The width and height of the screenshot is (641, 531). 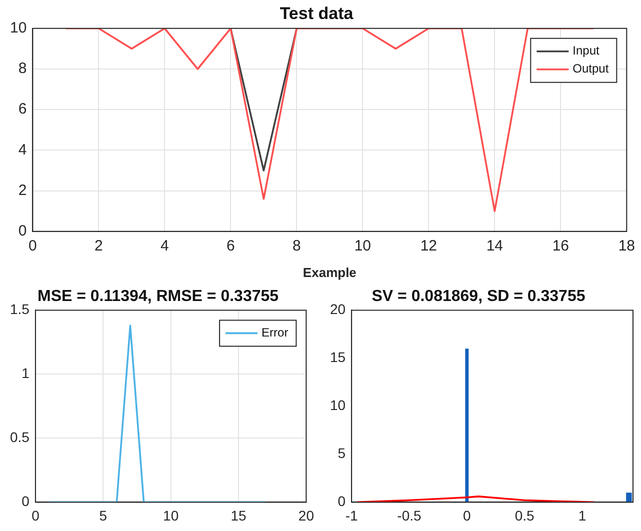 I want to click on x-tick-label: 18, so click(x=626, y=246).